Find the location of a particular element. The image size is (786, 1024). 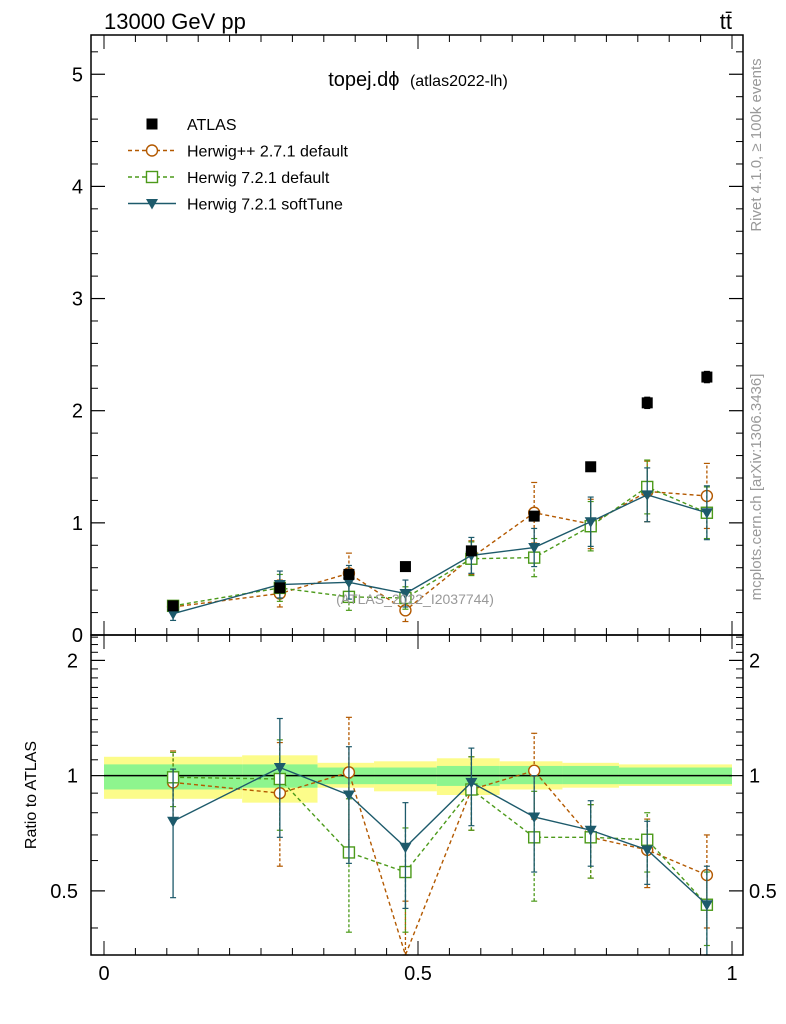

legend-marker-h721def is located at coordinates (152, 177).